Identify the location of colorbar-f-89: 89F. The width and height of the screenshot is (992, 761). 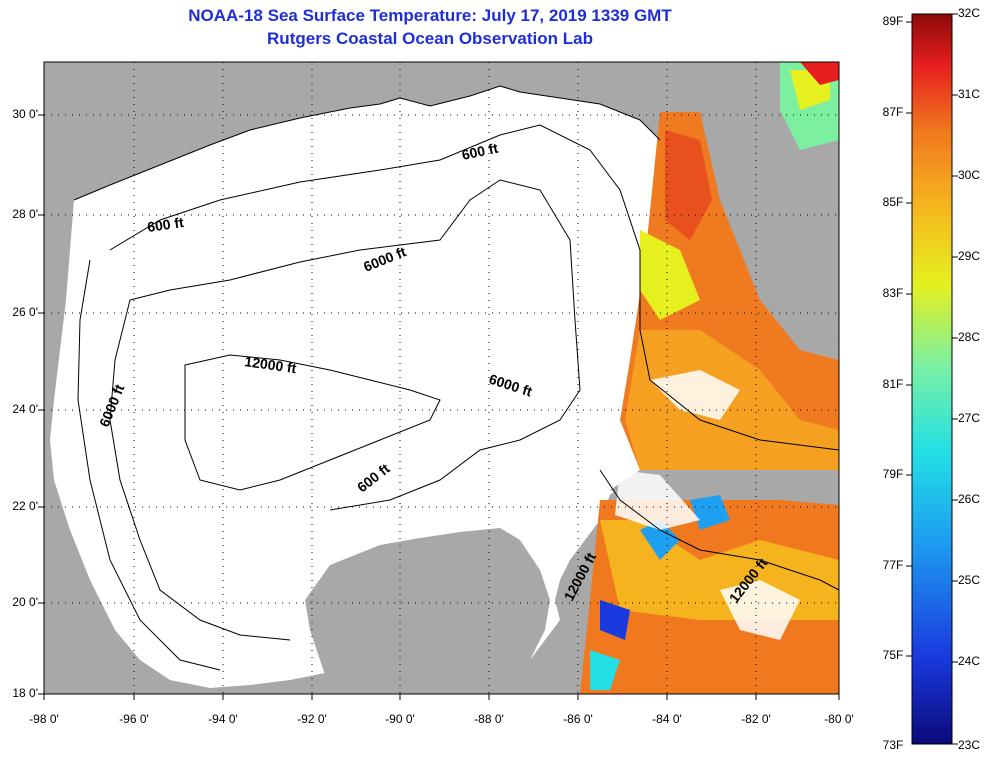
(893, 21).